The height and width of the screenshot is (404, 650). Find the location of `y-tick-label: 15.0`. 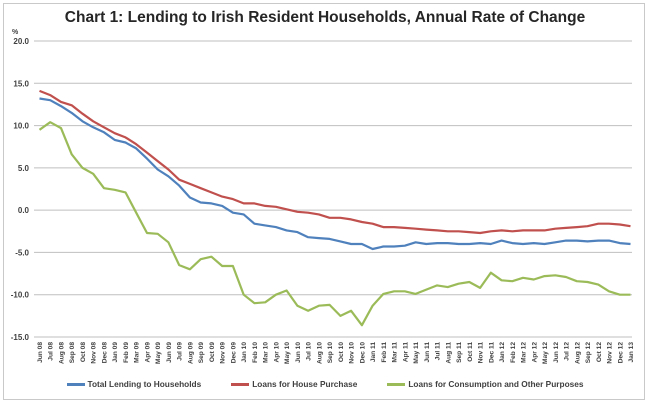

y-tick-label: 15.0 is located at coordinates (21, 83).